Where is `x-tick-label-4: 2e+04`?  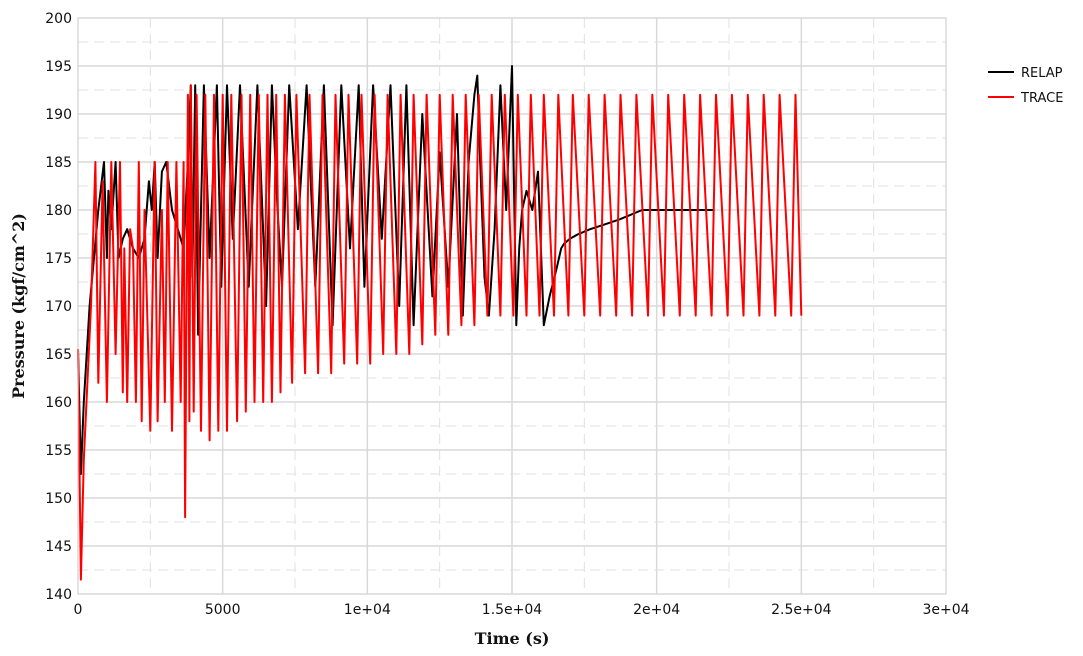
x-tick-label-4: 2e+04 is located at coordinates (656, 610).